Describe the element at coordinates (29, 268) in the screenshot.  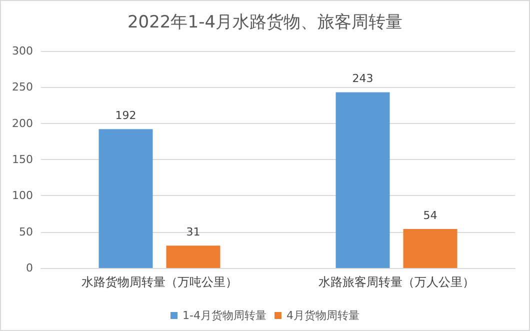
I see `y-tick-label: 0` at that location.